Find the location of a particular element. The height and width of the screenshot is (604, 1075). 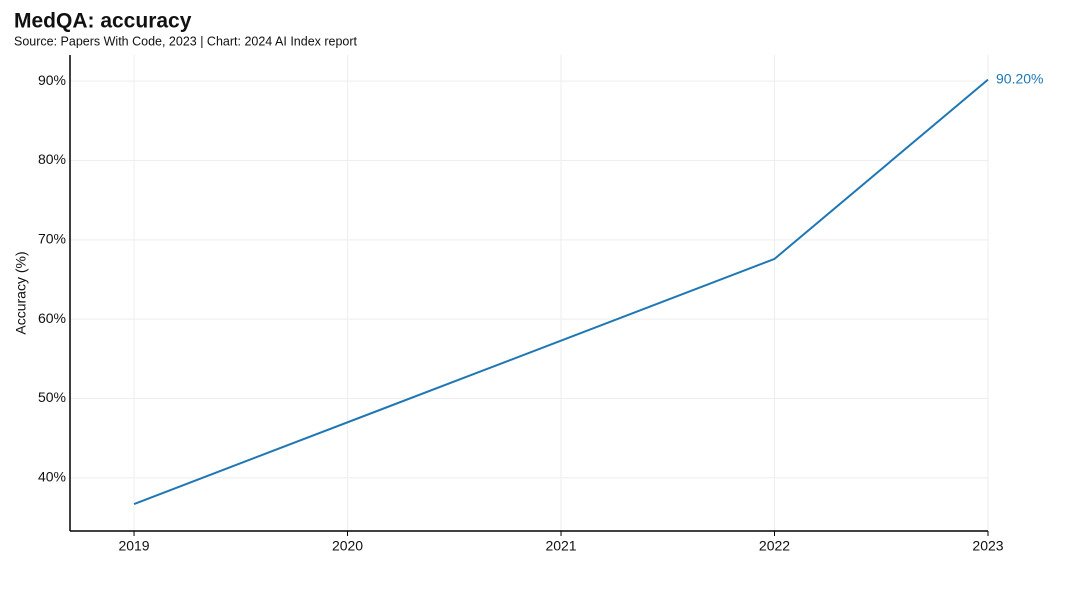

x-tick-label: 2020 is located at coordinates (347, 546).